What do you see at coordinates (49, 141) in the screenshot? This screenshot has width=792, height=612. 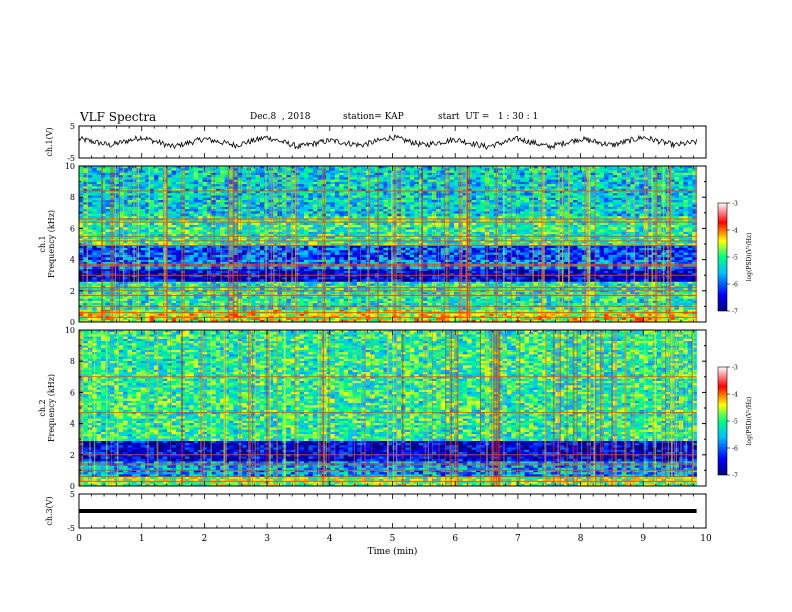 I see `waveform-ylabel: ch.1(V)` at bounding box center [49, 141].